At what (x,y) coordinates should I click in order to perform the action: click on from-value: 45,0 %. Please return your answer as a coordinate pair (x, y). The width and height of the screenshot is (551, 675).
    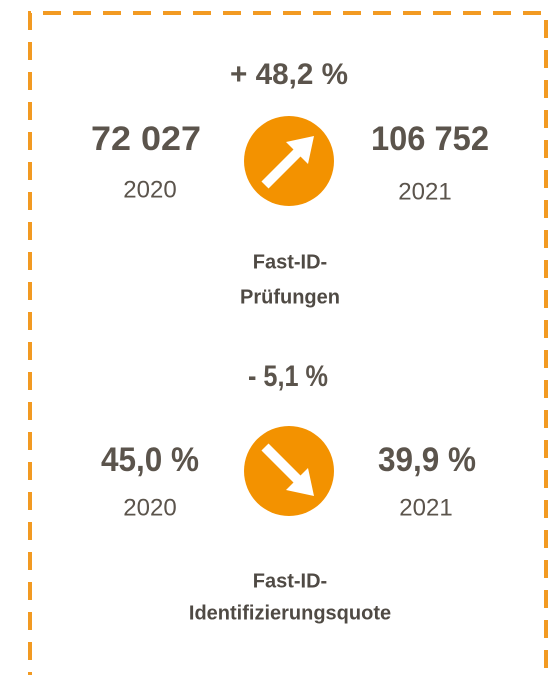
    Looking at the image, I should click on (150, 460).